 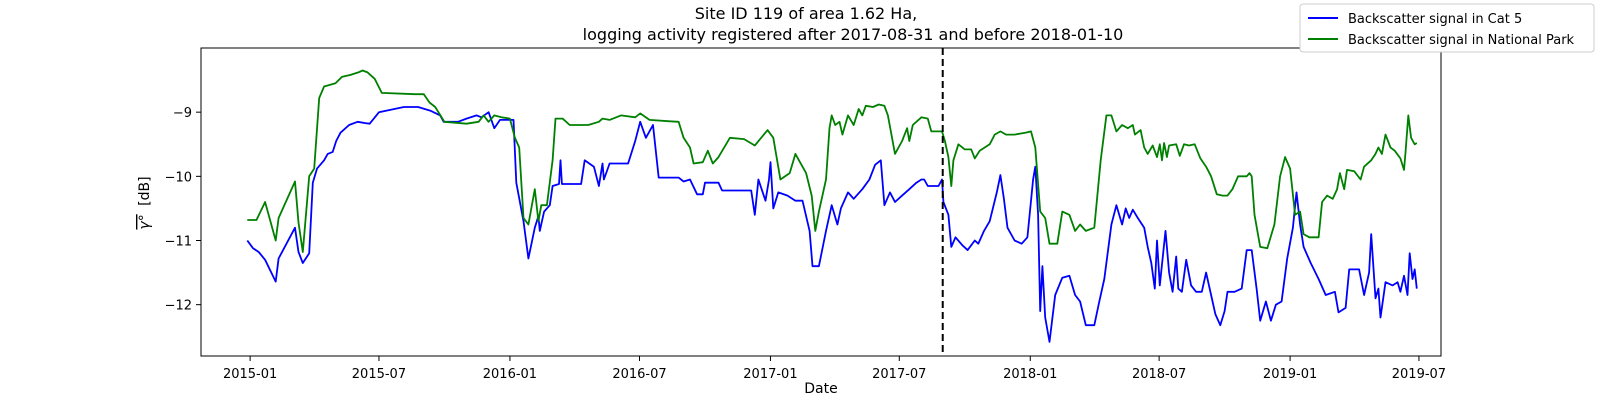 What do you see at coordinates (820, 389) in the screenshot?
I see `x-axis-label: Date` at bounding box center [820, 389].